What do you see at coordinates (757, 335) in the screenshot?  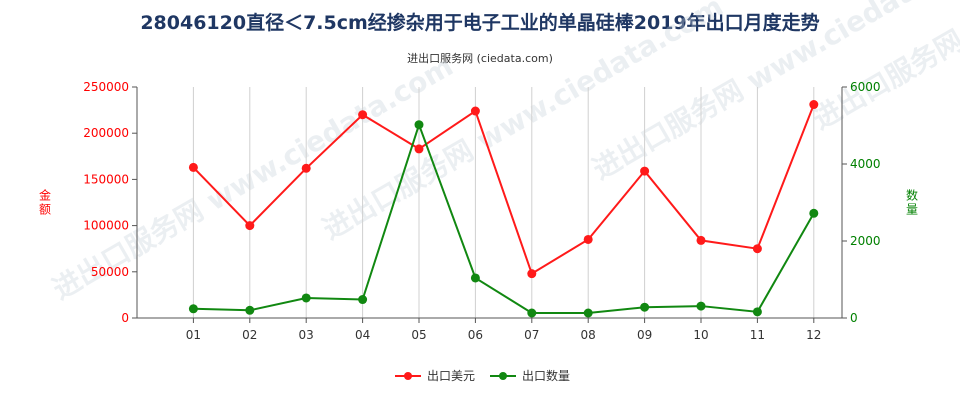 I see `x-tick-label: 11` at bounding box center [757, 335].